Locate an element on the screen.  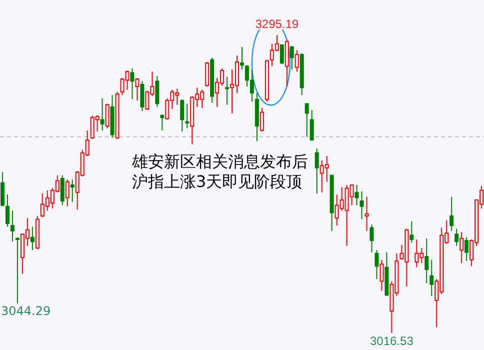
annotation: 3044.29 is located at coordinates (26, 311).